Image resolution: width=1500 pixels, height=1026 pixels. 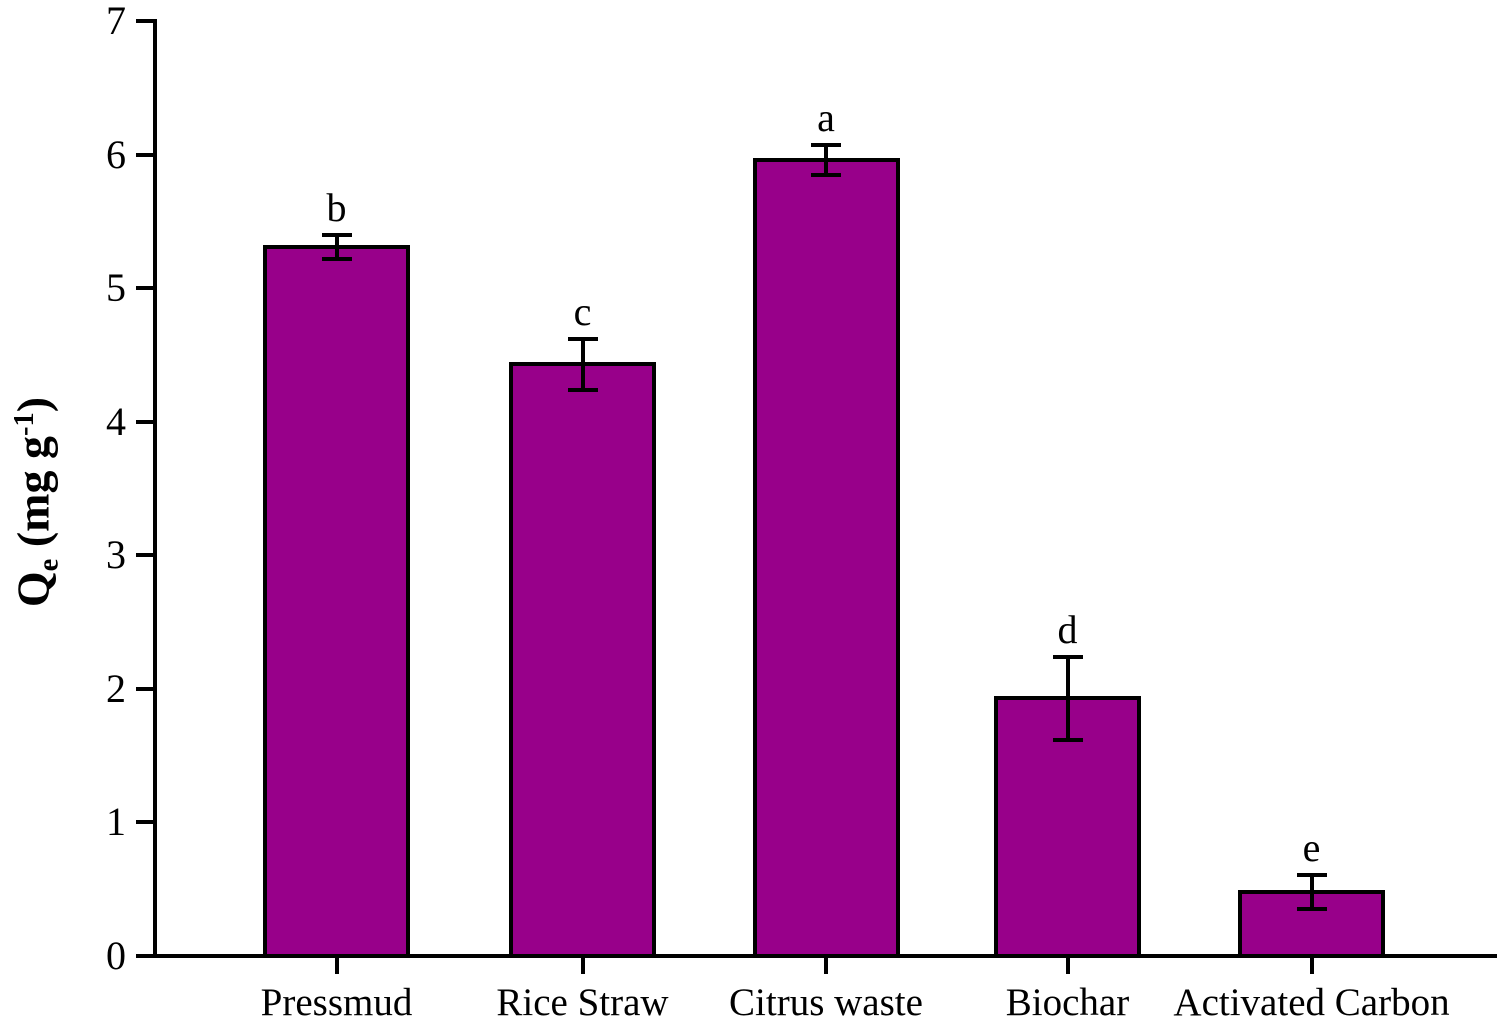 What do you see at coordinates (582, 311) in the screenshot?
I see `significance-letter-c: c` at bounding box center [582, 311].